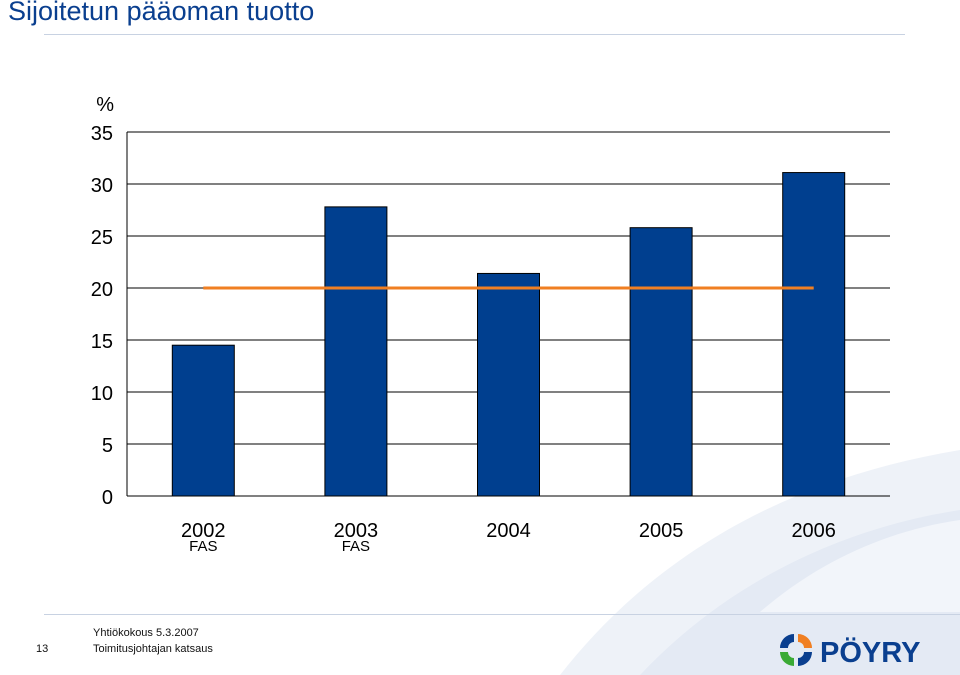 Image resolution: width=960 pixels, height=675 pixels. Describe the element at coordinates (102, 186) in the screenshot. I see `y-tick-label: 30` at that location.